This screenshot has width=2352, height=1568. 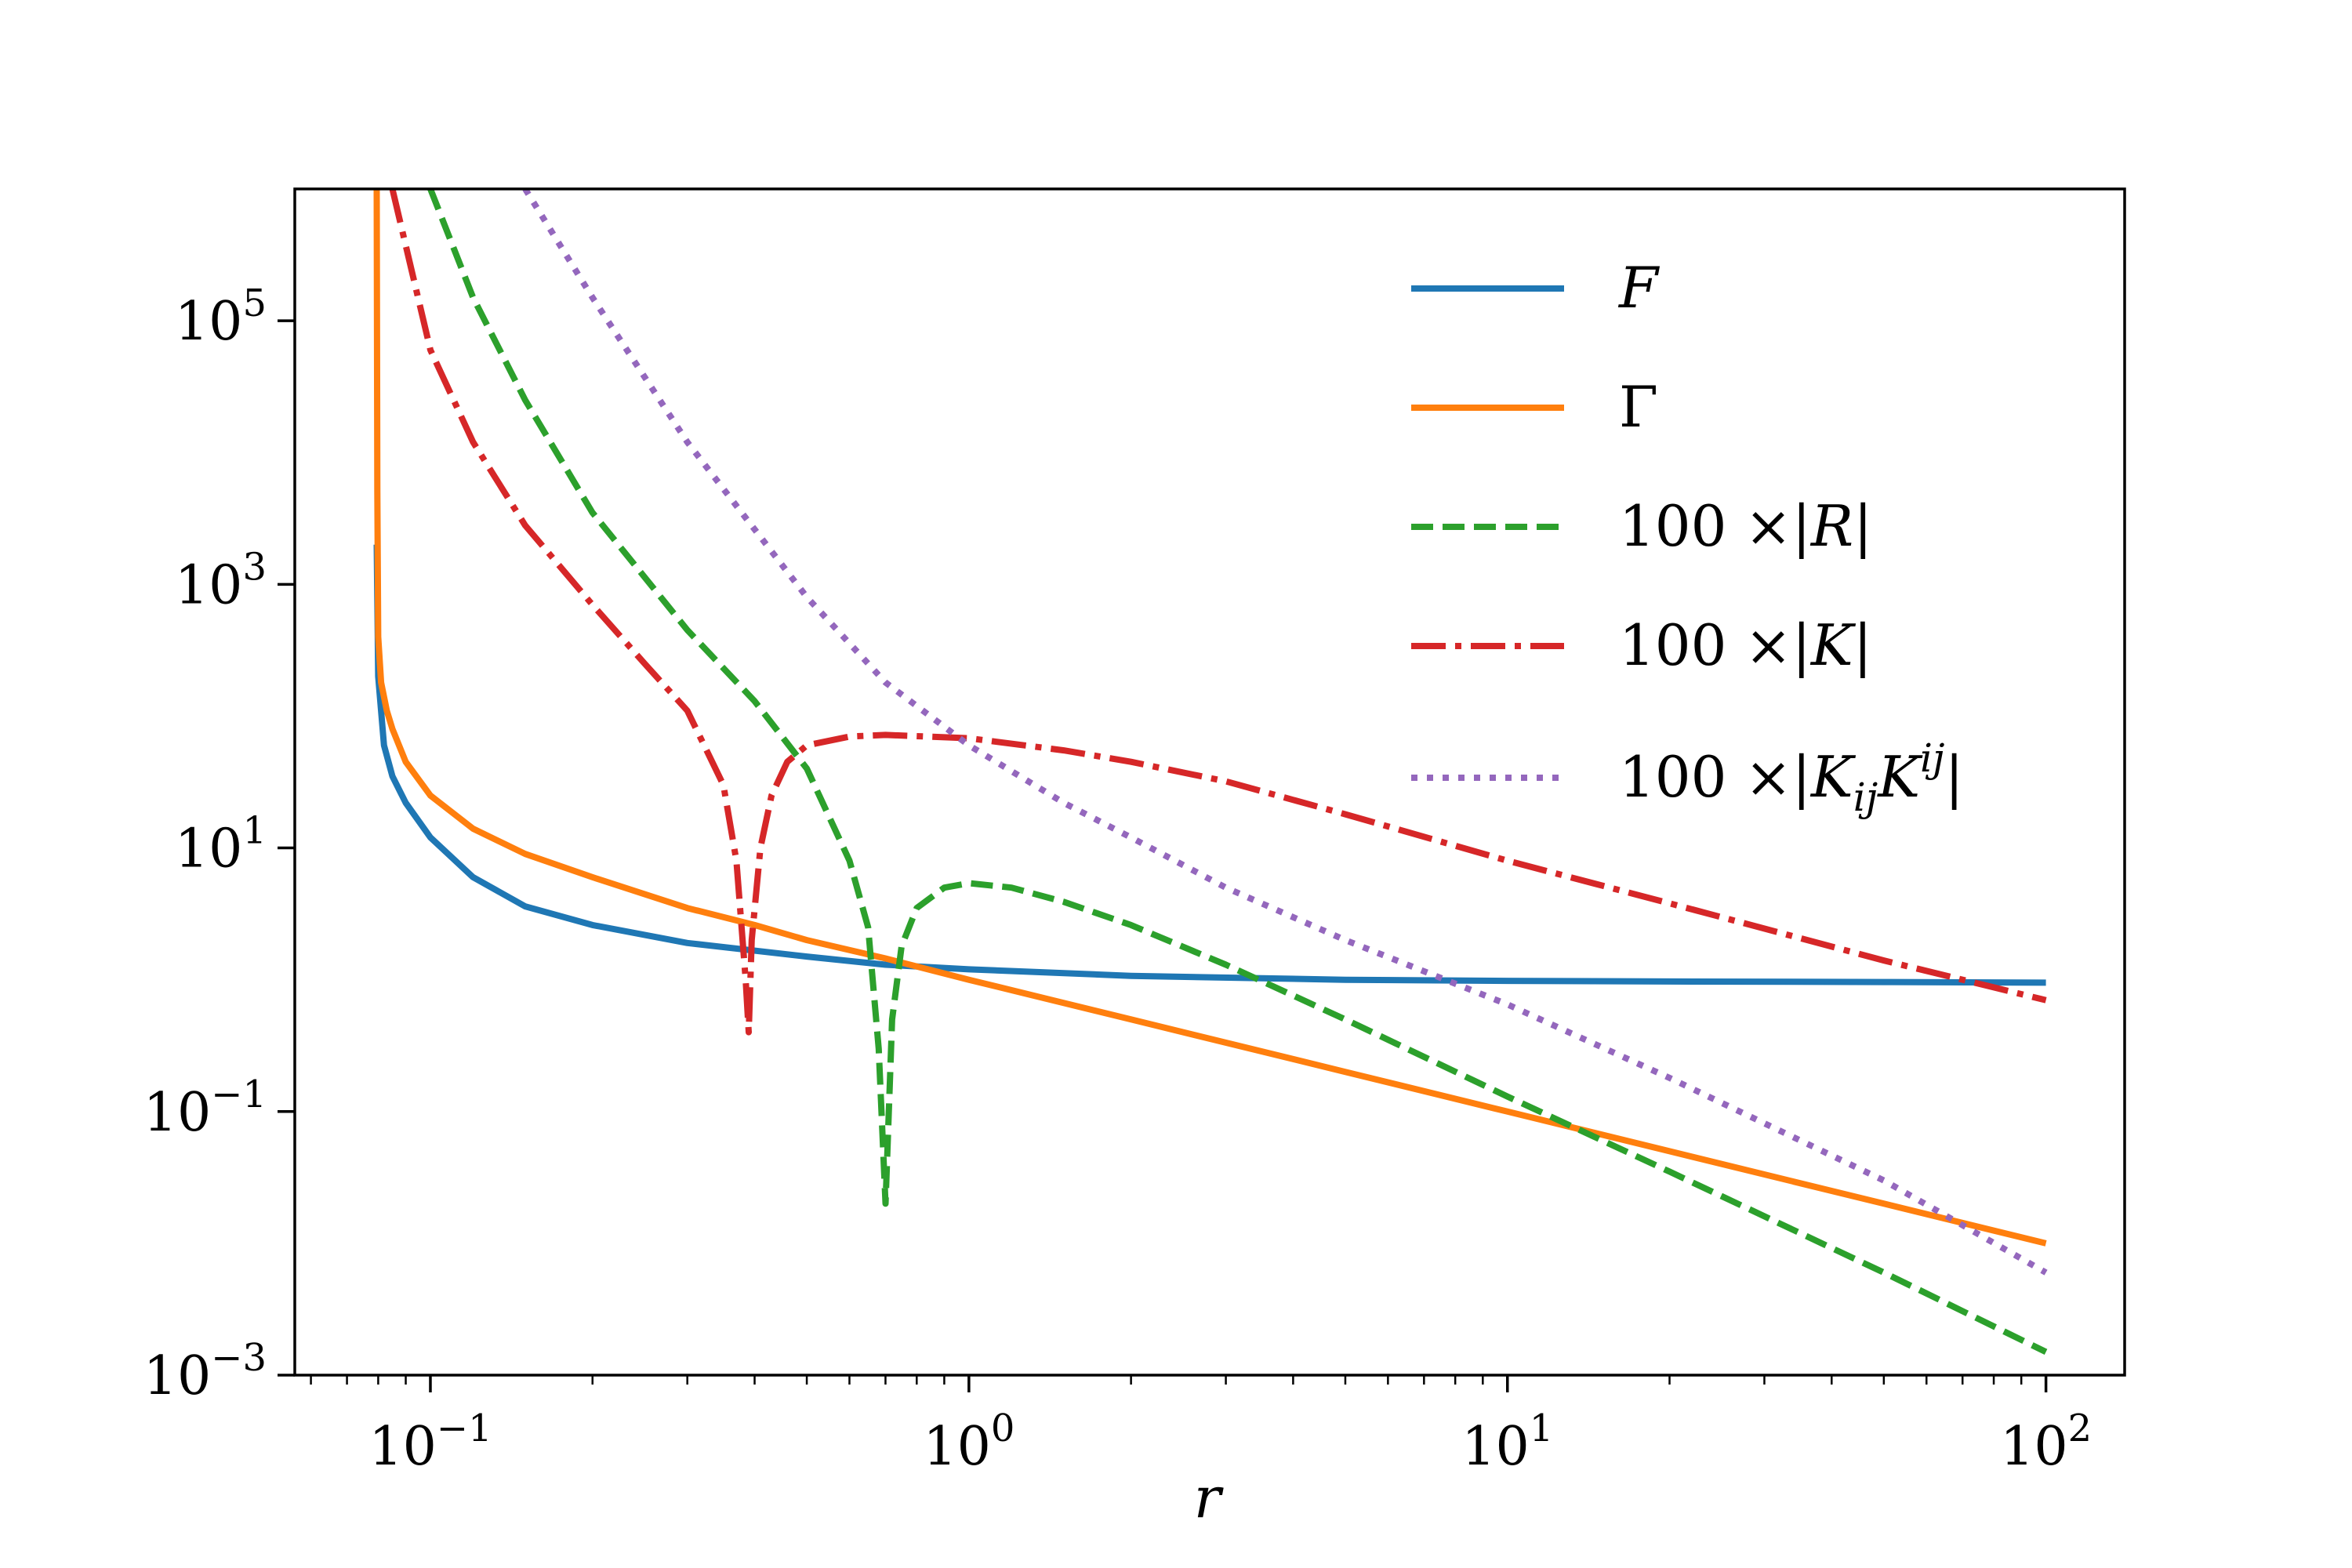 I want to click on legend-label-R: 100 ×|R|, so click(x=1745, y=526).